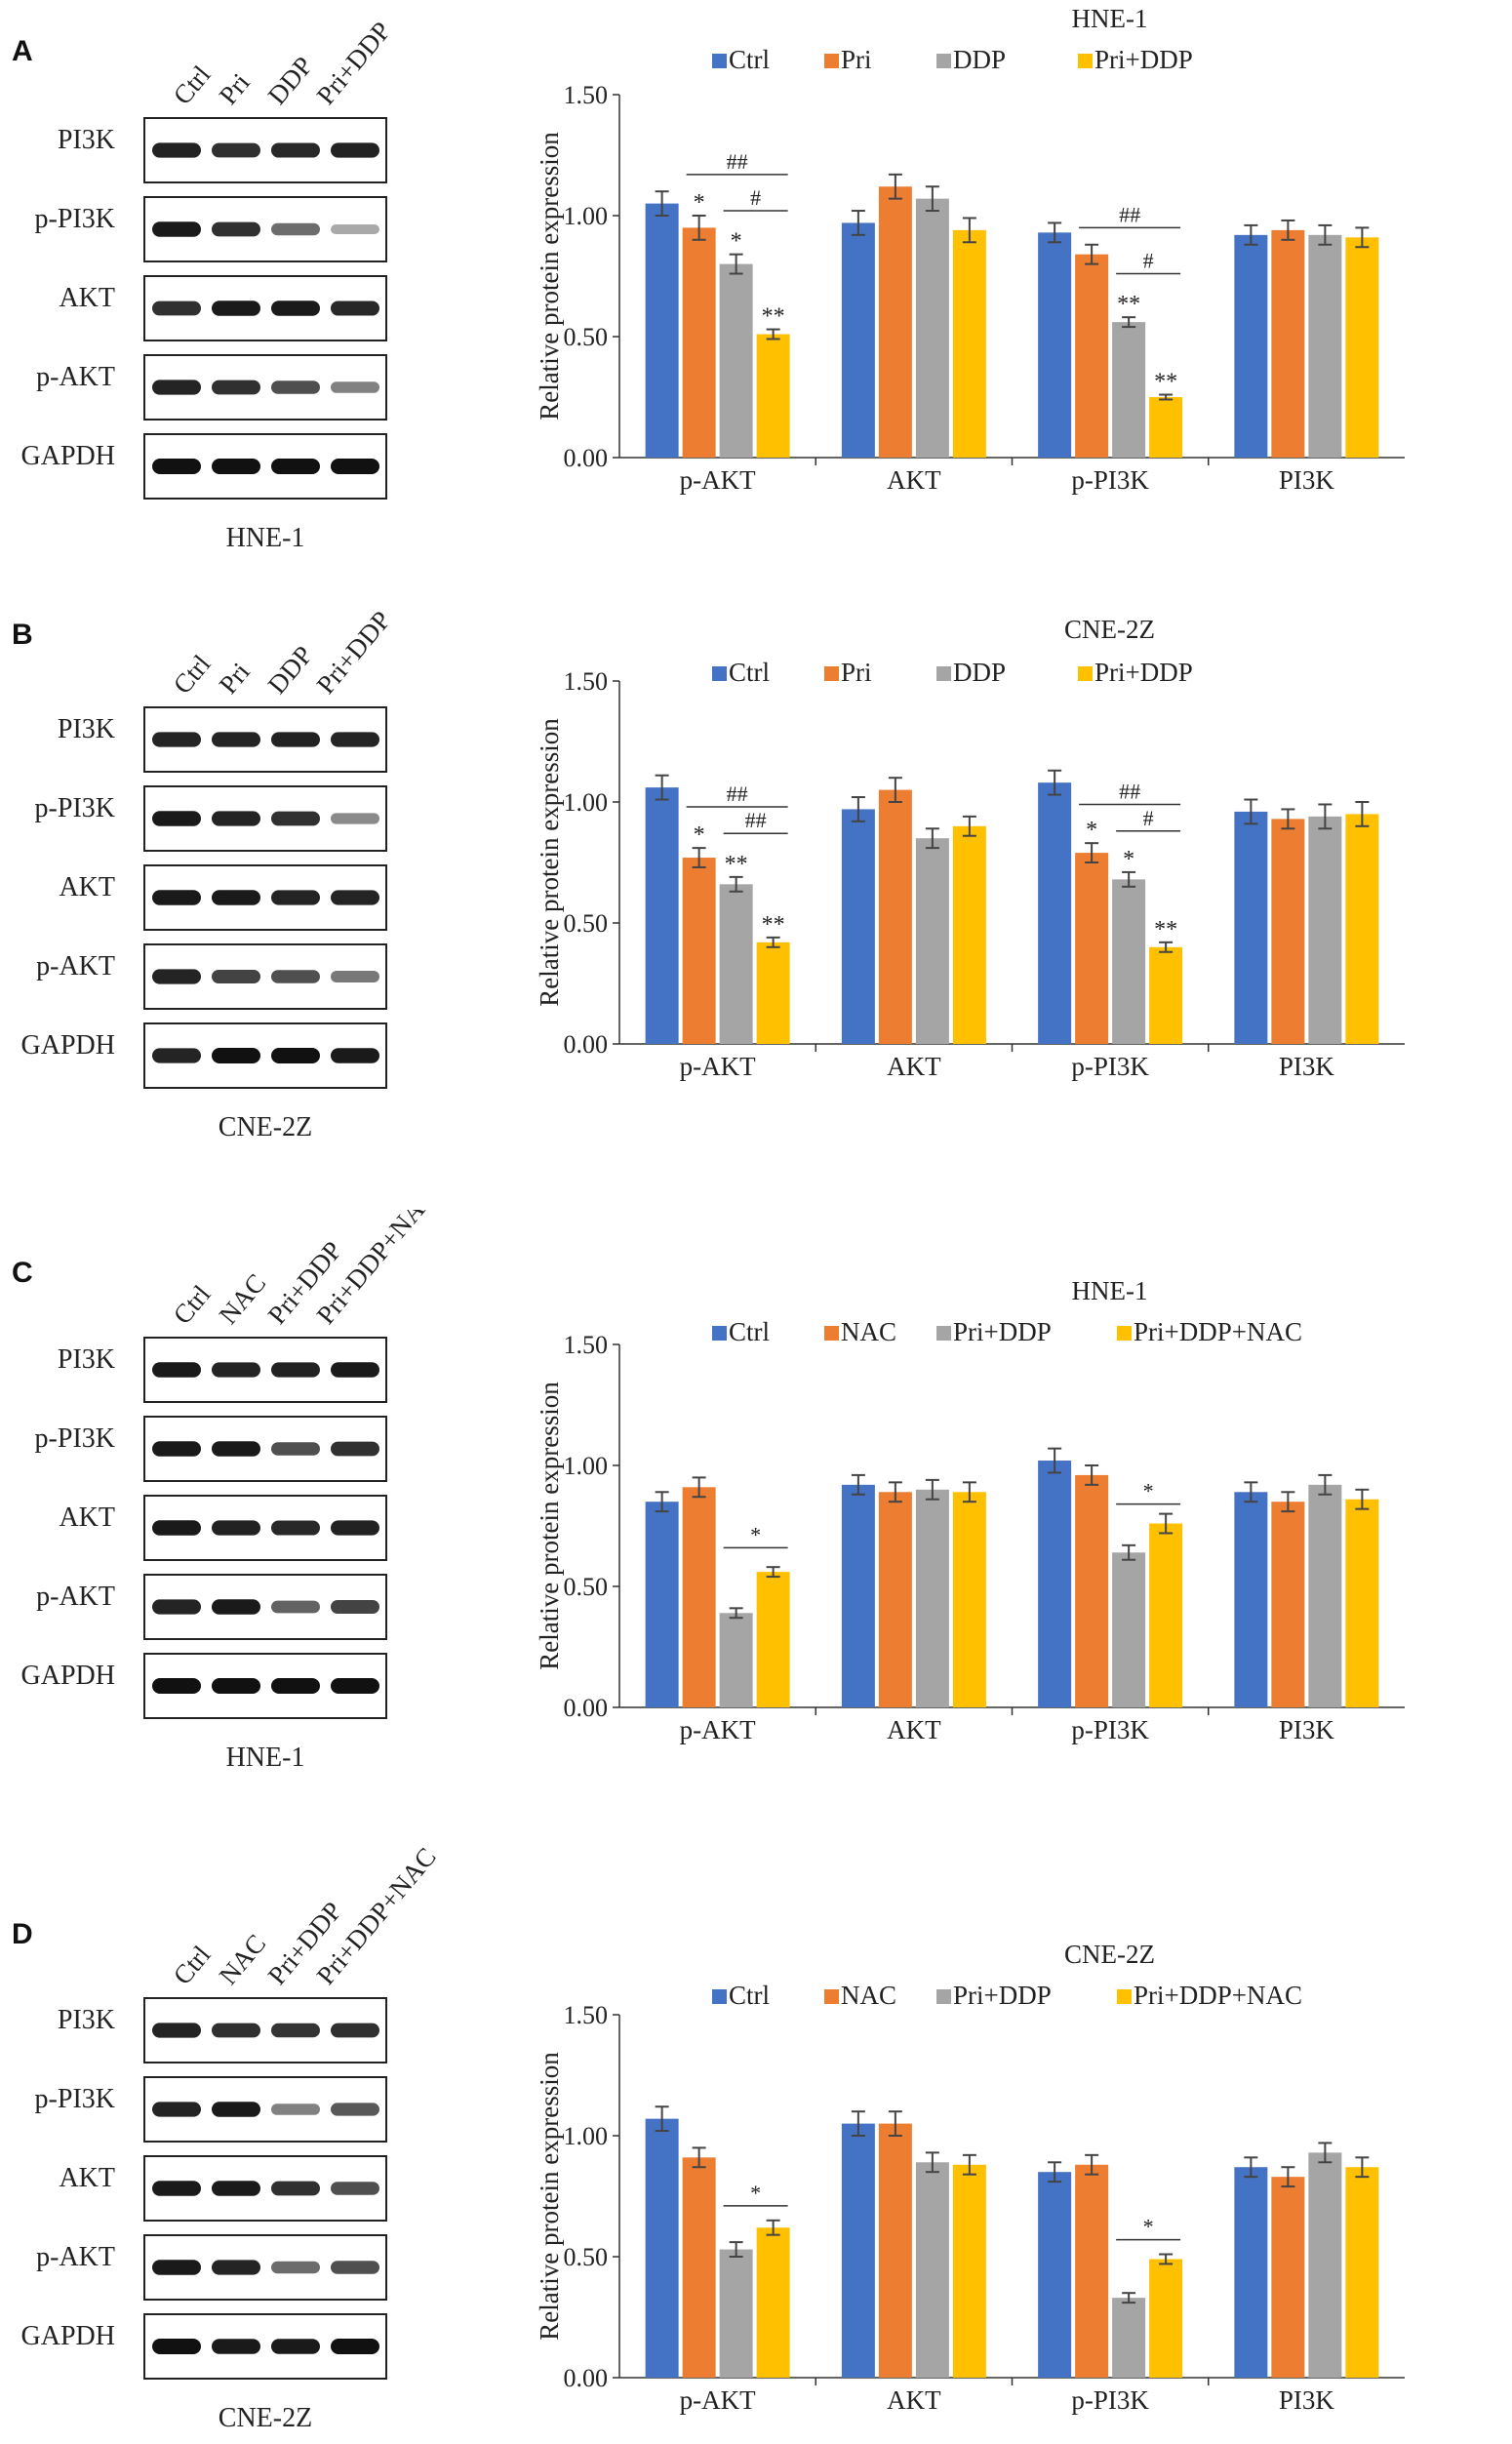 The width and height of the screenshot is (1512, 2444). Describe the element at coordinates (1129, 791) in the screenshot. I see `significance-bracket-label: ##` at that location.